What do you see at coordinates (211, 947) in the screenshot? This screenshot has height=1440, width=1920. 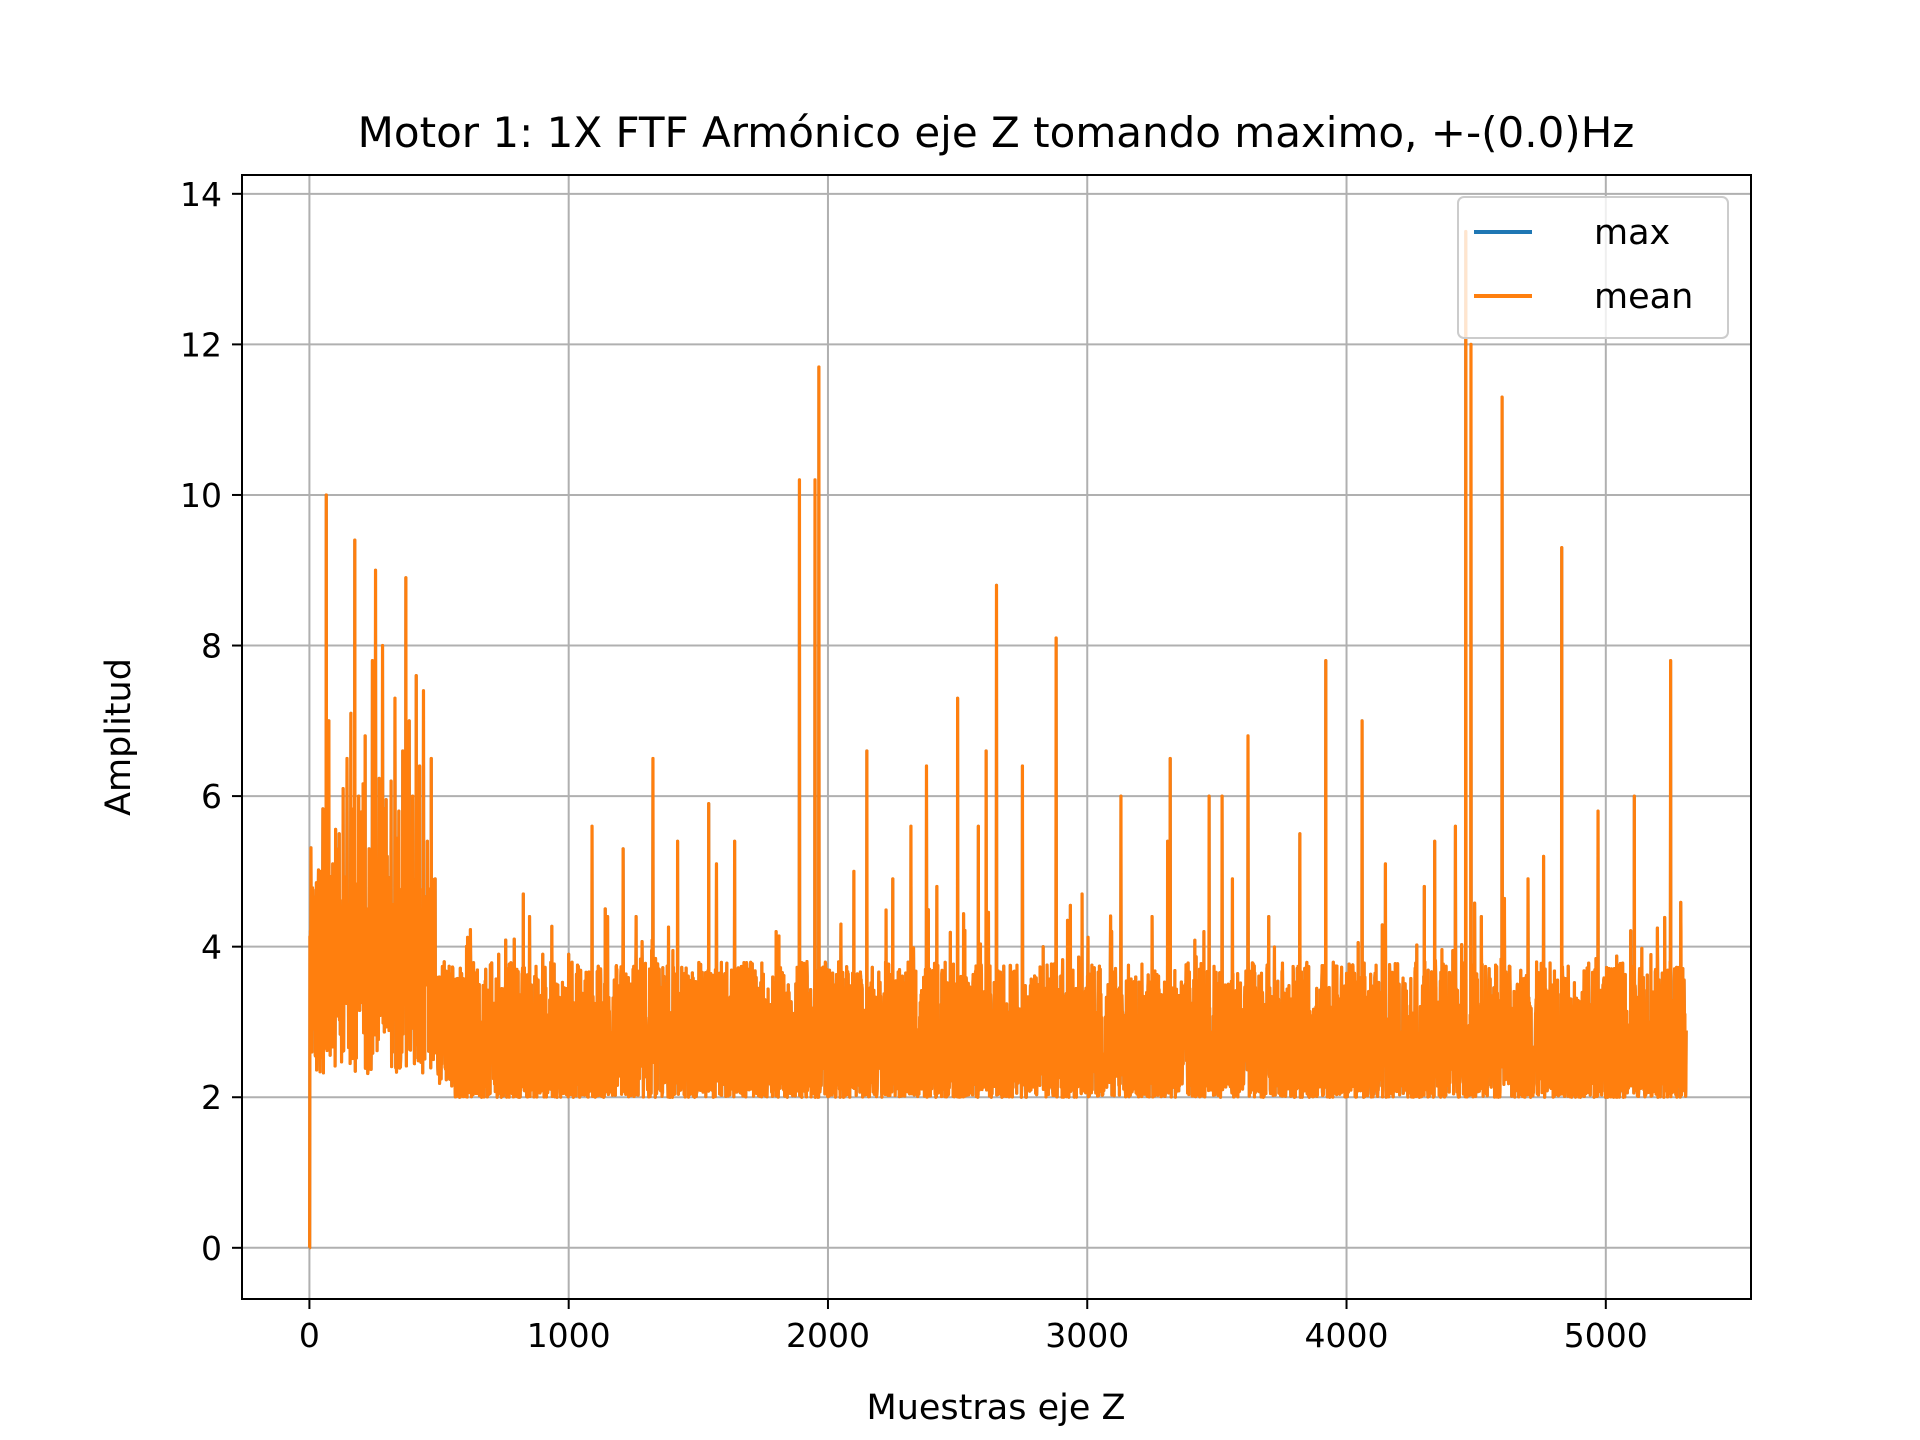 I see `y-tick-label: 4` at bounding box center [211, 947].